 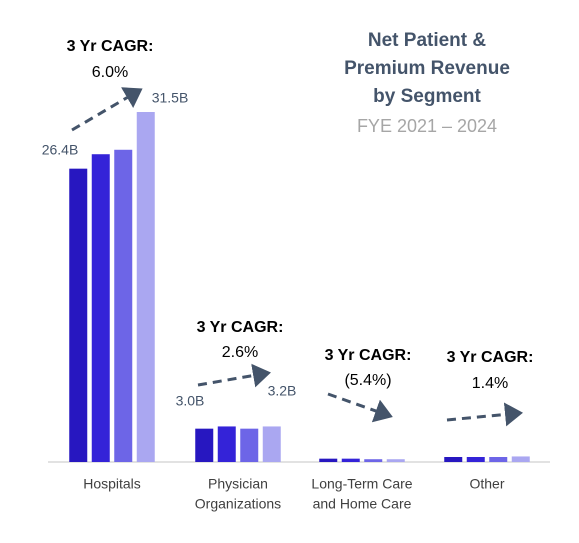 What do you see at coordinates (282, 391) in the screenshot?
I see `value-label: 3.2B` at bounding box center [282, 391].